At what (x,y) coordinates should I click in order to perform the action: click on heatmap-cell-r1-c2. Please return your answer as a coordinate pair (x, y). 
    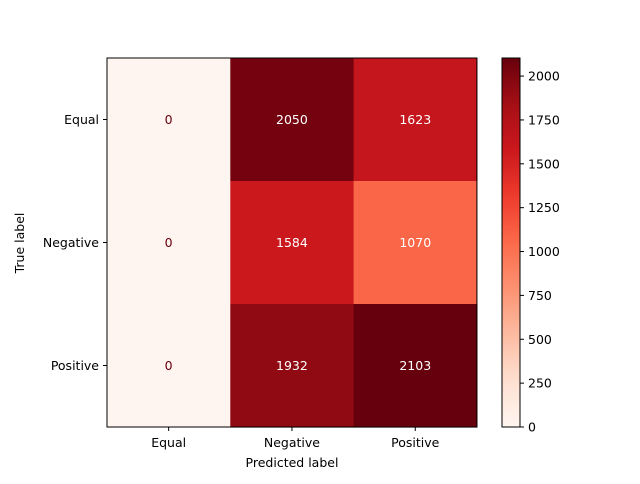
    Looking at the image, I should click on (415, 243).